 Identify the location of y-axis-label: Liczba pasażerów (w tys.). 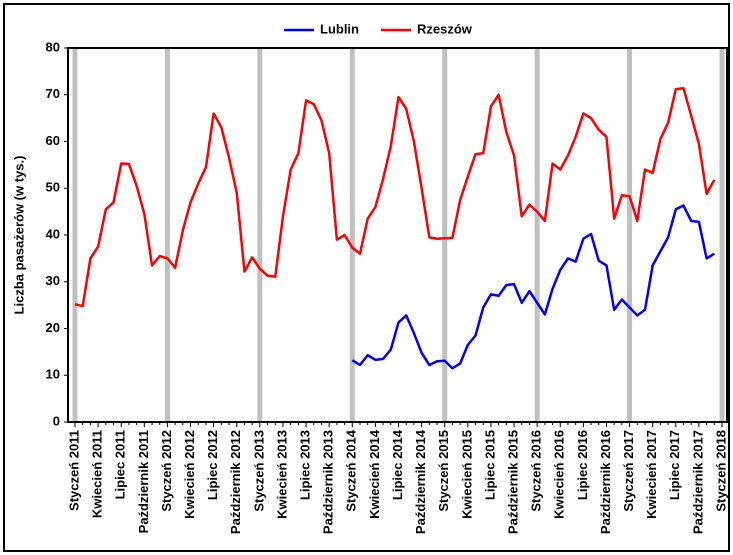
(18, 235).